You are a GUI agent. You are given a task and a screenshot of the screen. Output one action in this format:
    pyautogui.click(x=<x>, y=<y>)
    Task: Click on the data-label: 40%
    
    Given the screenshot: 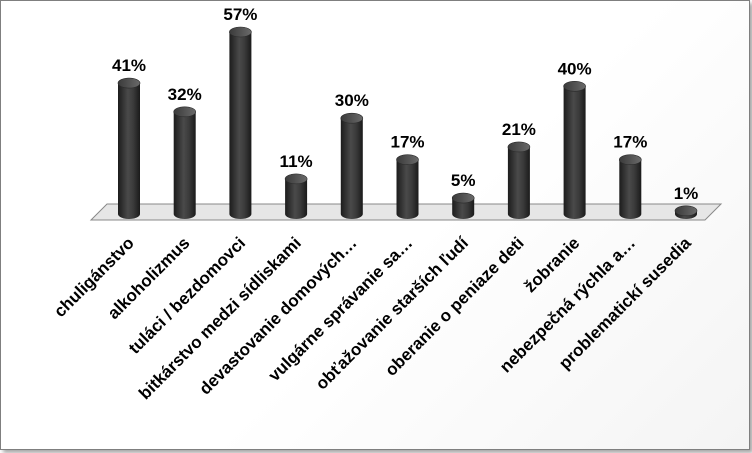 What is the action you would take?
    pyautogui.click(x=575, y=68)
    